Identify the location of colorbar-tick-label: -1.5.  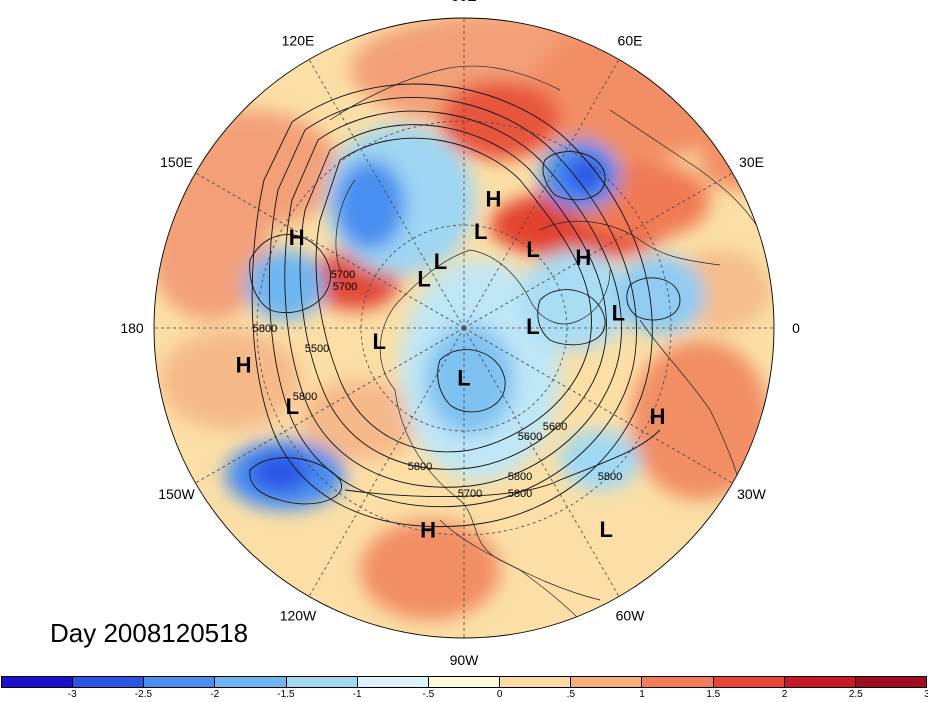
(286, 694).